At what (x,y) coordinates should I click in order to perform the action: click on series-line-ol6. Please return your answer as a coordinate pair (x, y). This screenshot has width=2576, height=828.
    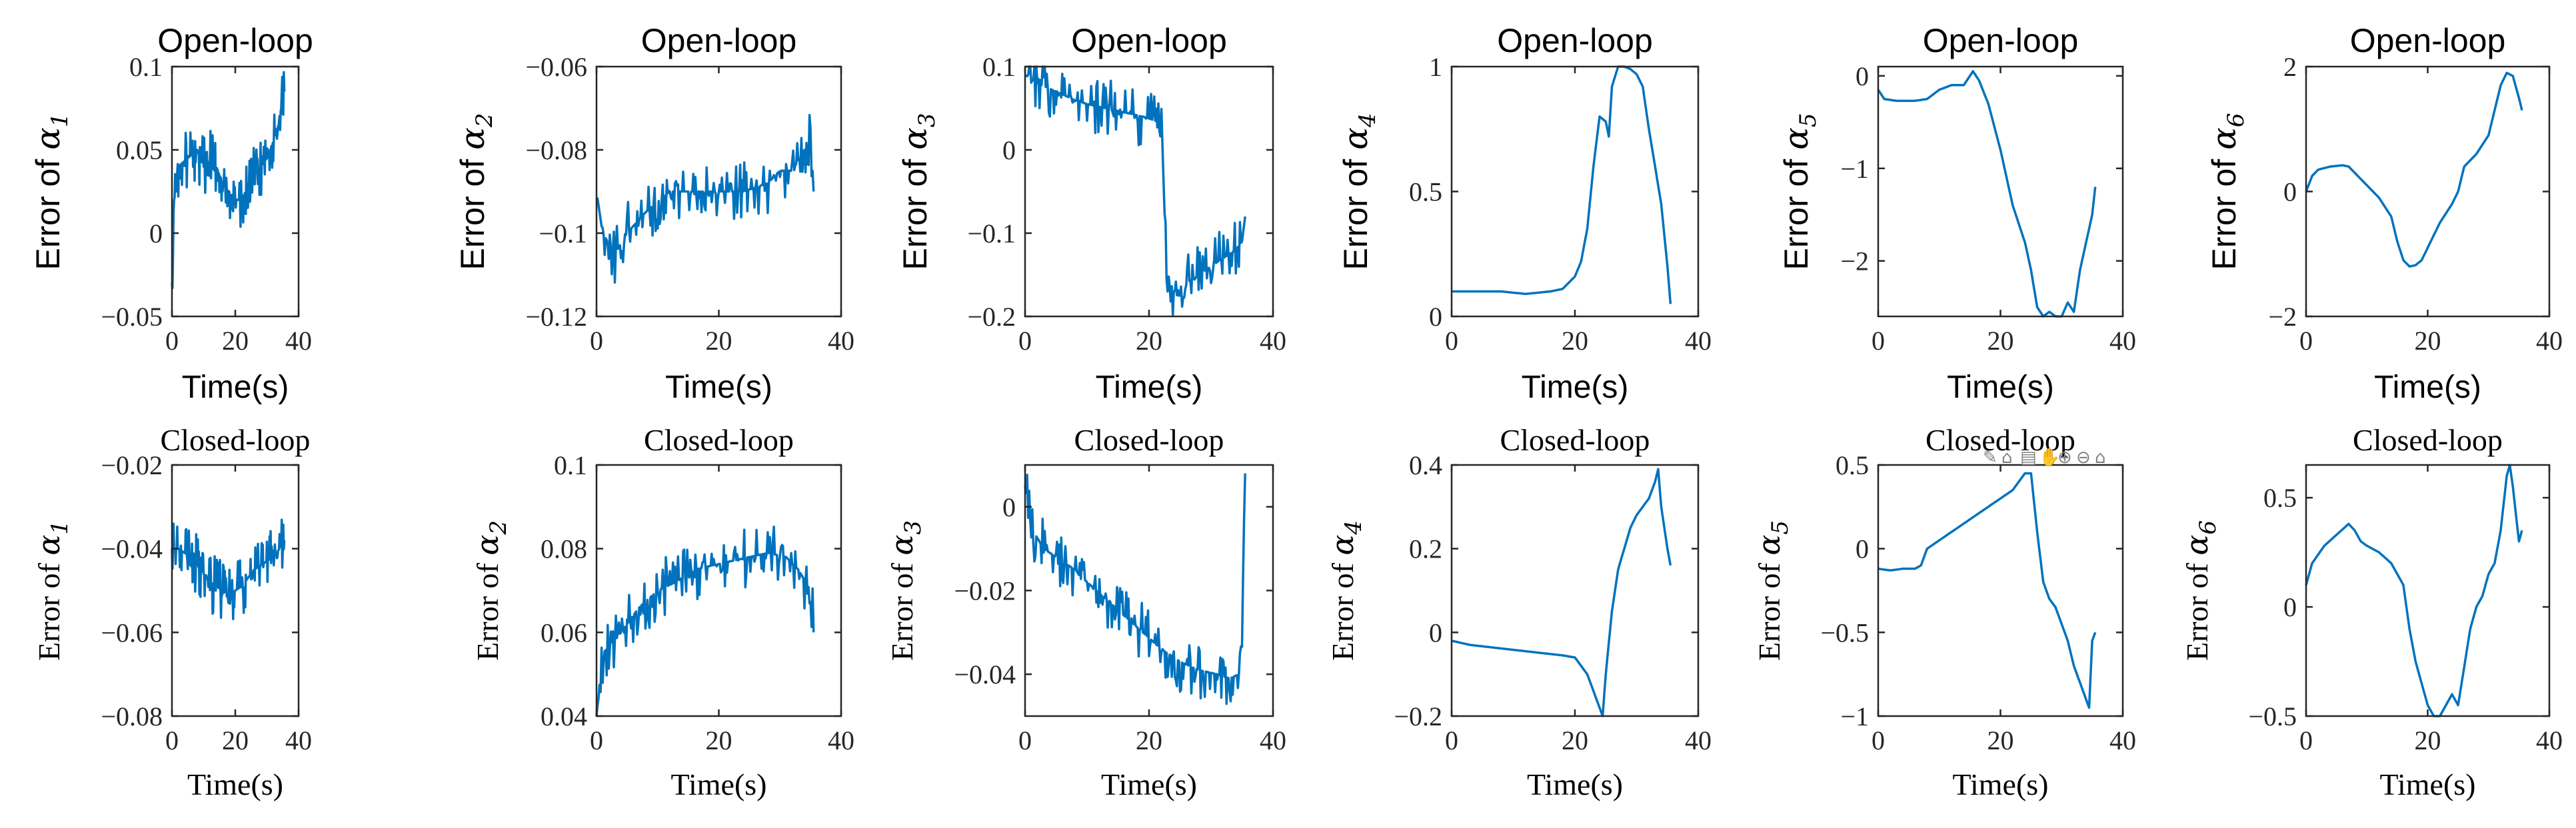
    Looking at the image, I should click on (2414, 169).